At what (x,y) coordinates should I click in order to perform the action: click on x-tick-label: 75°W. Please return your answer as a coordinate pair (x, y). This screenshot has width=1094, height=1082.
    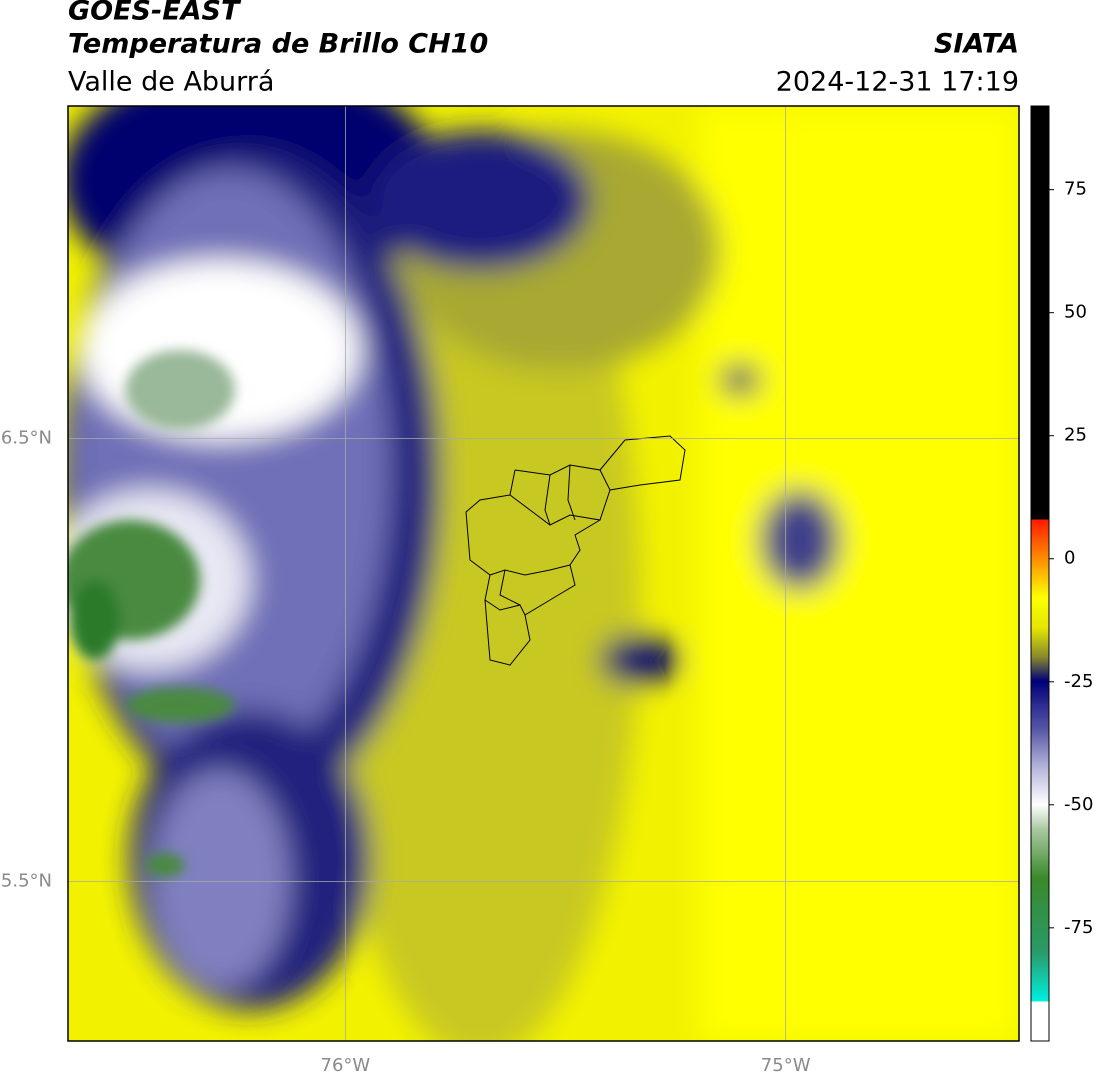
    Looking at the image, I should click on (786, 1065).